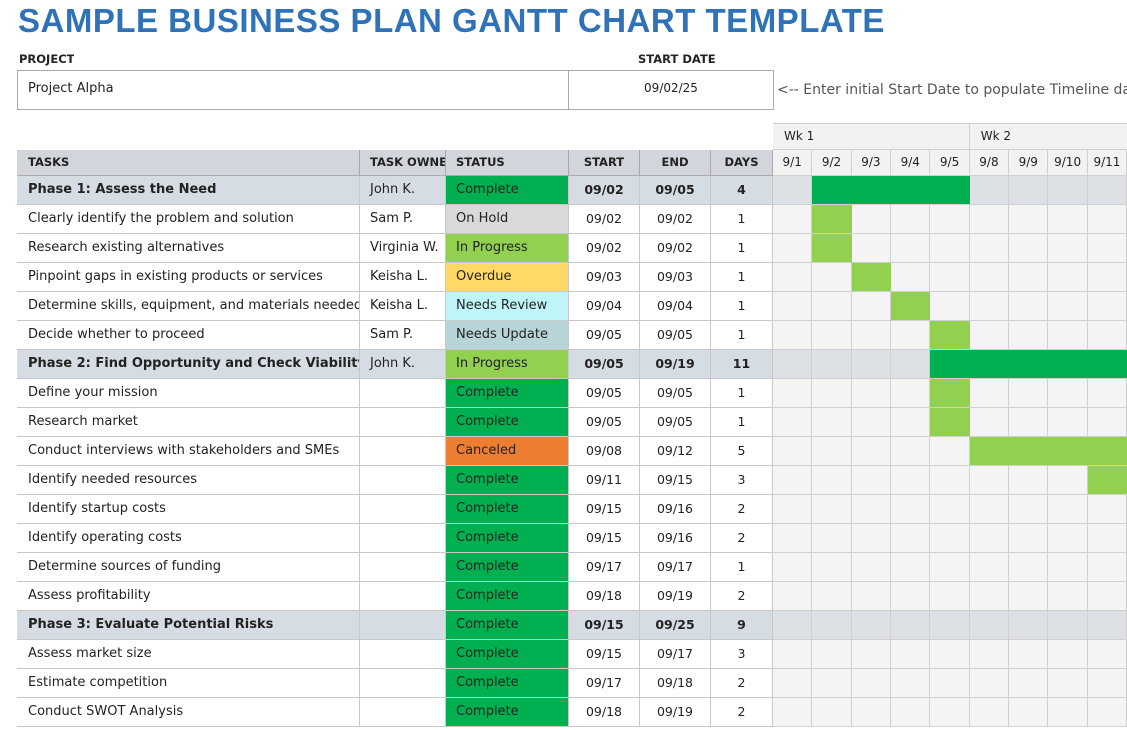 This screenshot has width=1127, height=730. Describe the element at coordinates (188, 248) in the screenshot. I see `cell-task: Research existing alternatives` at that location.